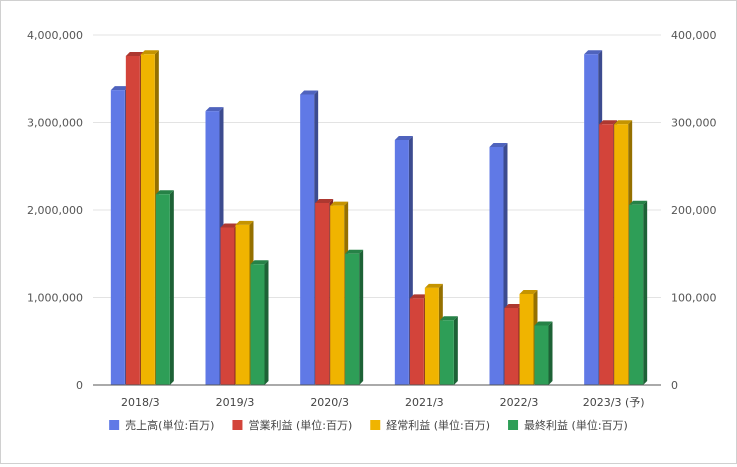  I want to click on left-axis-tick-label: 3,000,000, so click(55, 123).